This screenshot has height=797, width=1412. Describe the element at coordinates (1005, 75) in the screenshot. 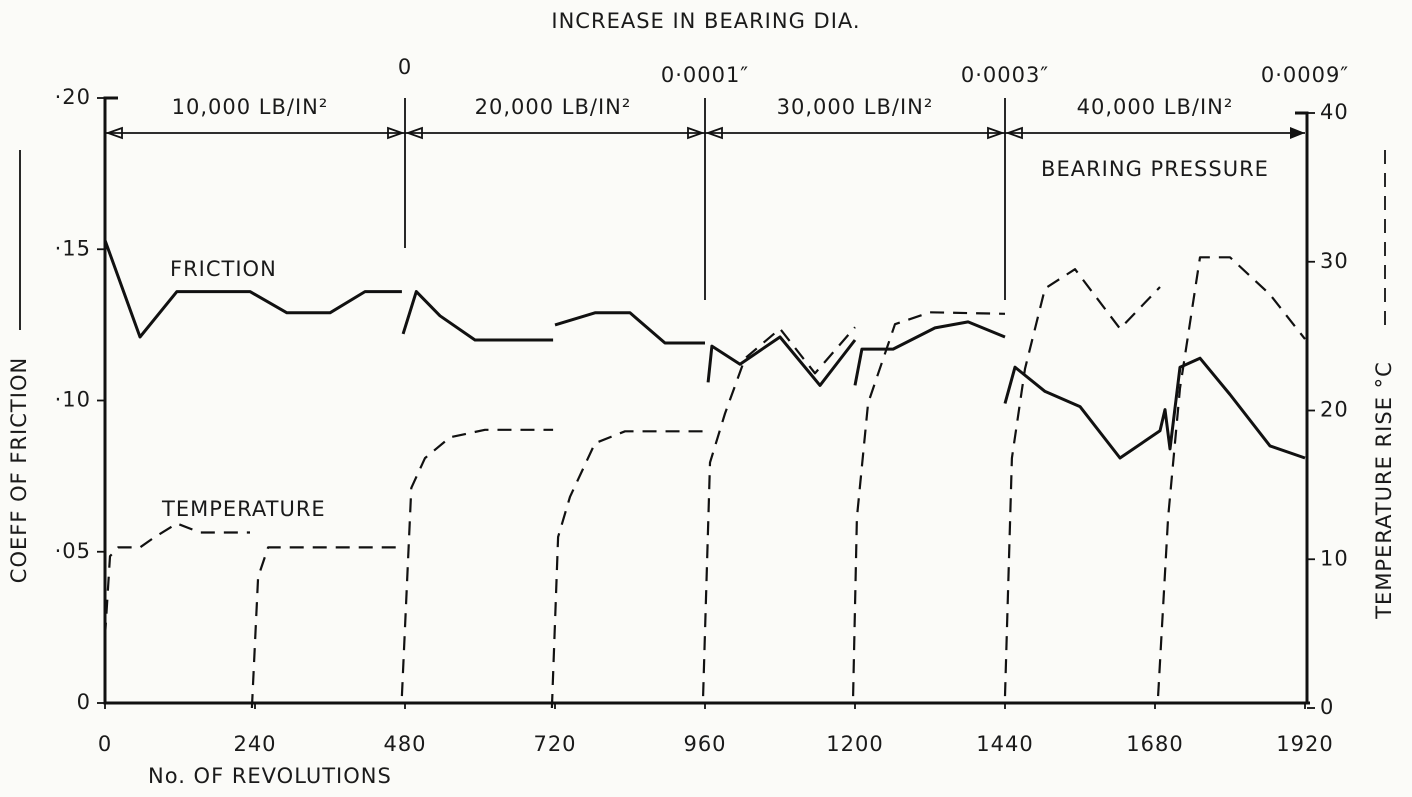

I see `dia-label: 0·0003″` at that location.